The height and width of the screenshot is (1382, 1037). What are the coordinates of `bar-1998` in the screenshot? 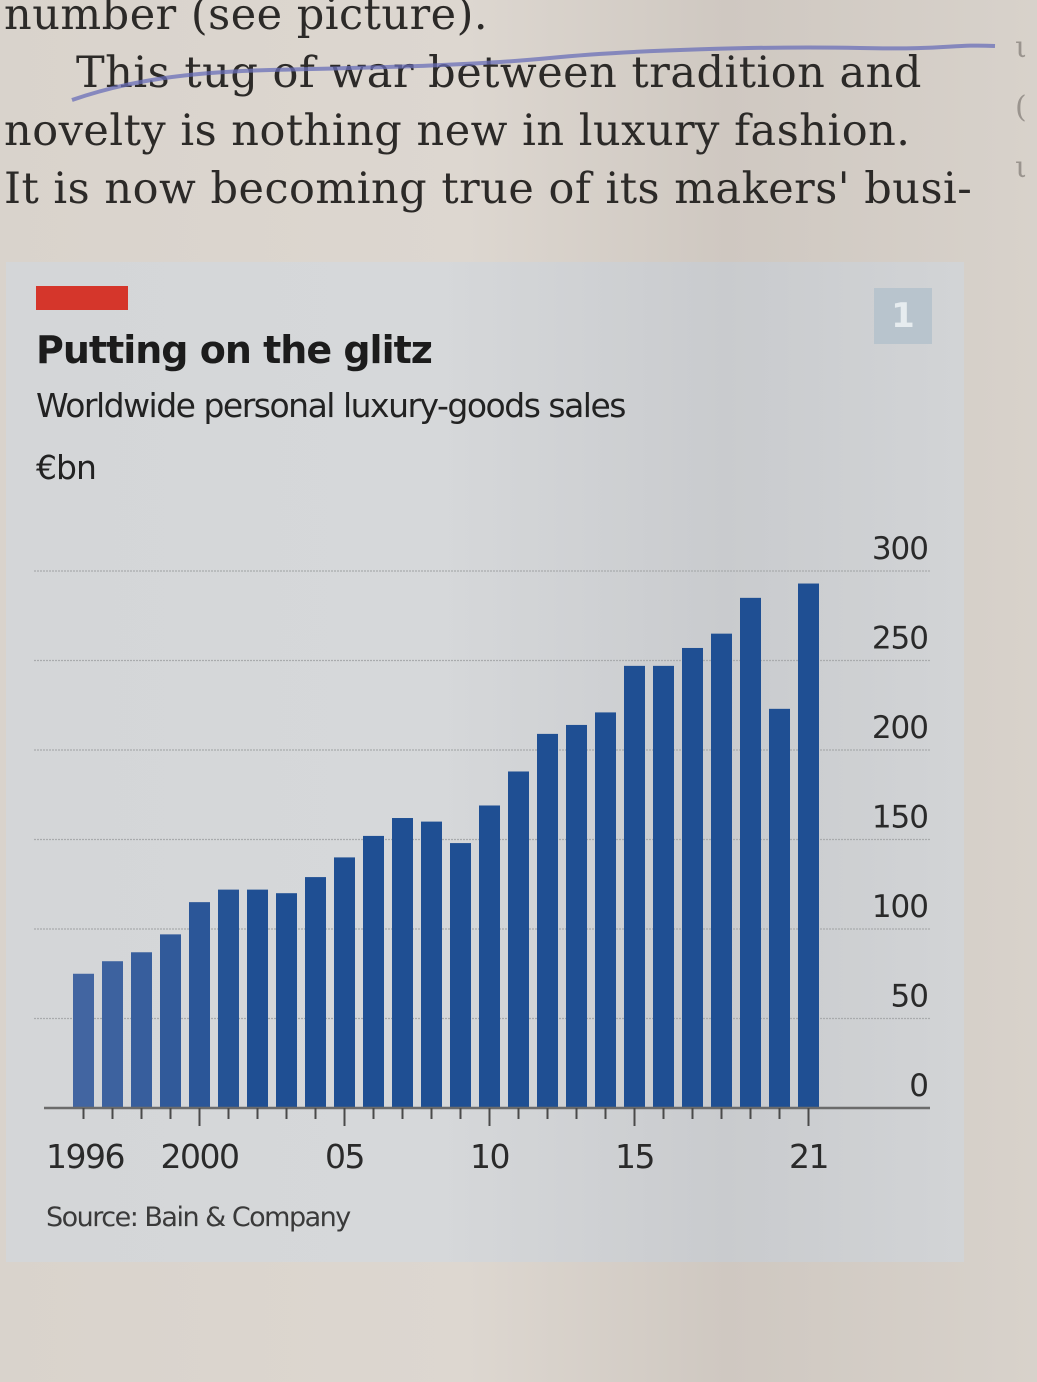 It's located at (141, 1030).